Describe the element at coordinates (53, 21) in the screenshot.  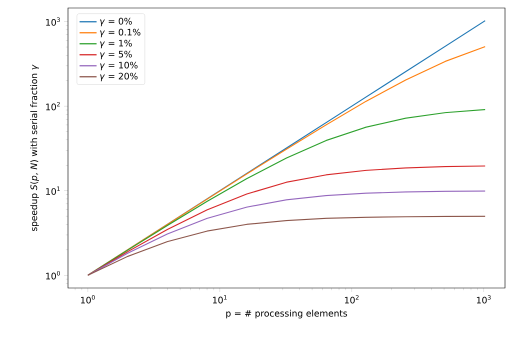
I see `y-tick-label: 10$^{3}$` at that location.